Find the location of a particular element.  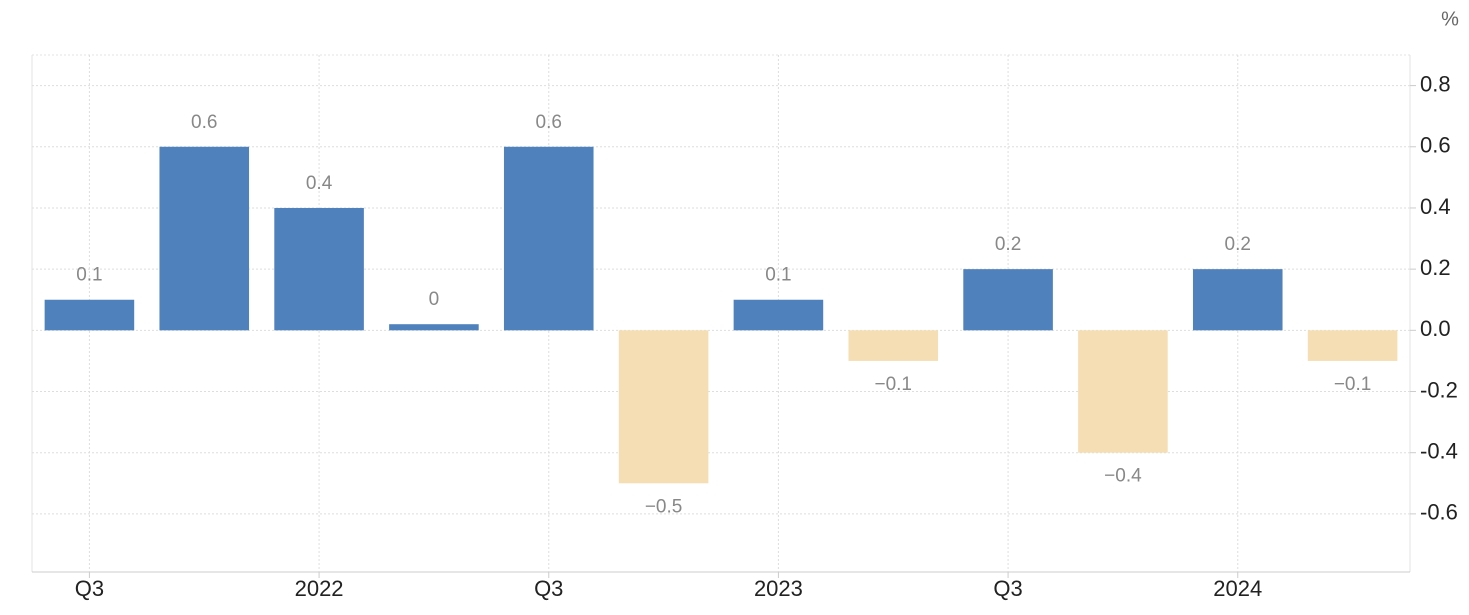

x-tick-label: 2022 is located at coordinates (319, 588).